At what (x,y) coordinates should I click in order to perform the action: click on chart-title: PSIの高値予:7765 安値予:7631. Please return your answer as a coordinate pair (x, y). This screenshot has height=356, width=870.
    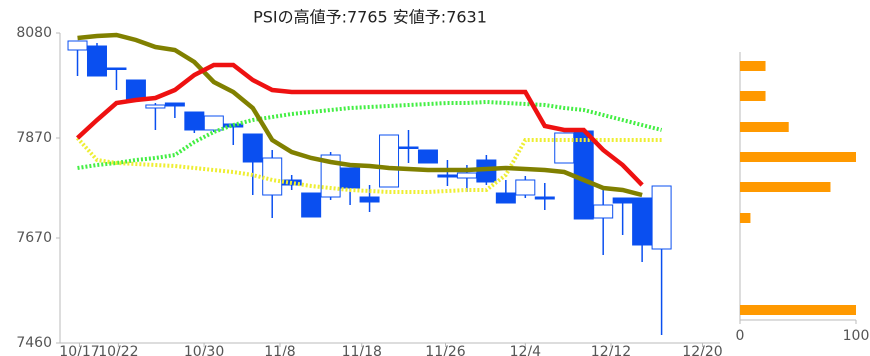
    Looking at the image, I should click on (370, 17).